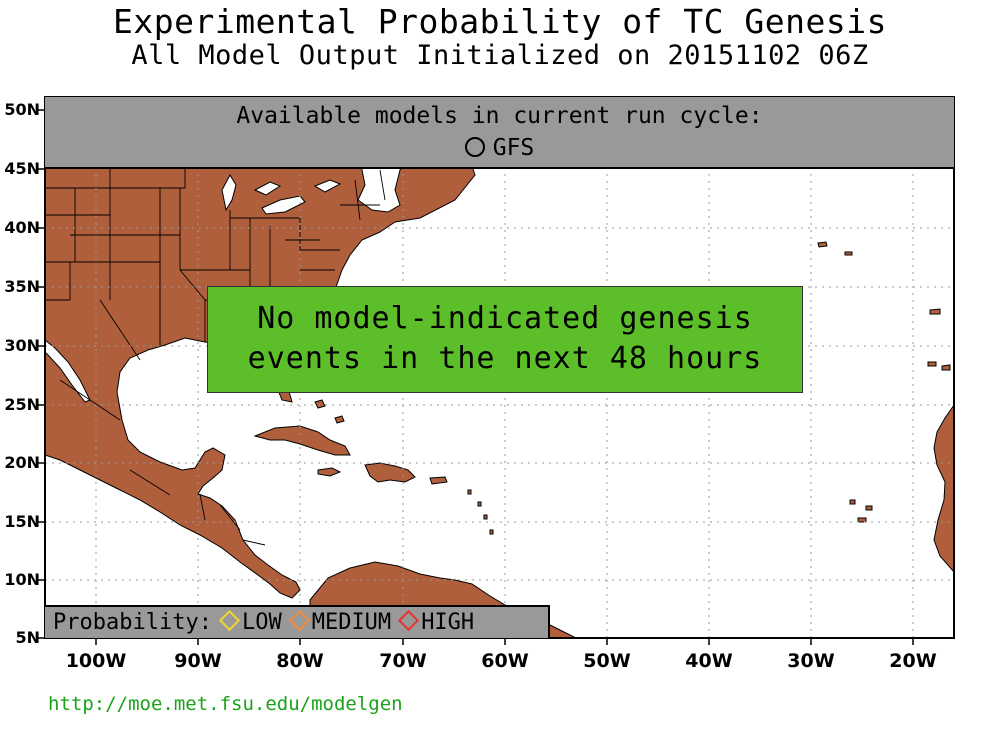 The width and height of the screenshot is (1000, 750). What do you see at coordinates (22, 168) in the screenshot?
I see `lat-label: 45N` at bounding box center [22, 168].